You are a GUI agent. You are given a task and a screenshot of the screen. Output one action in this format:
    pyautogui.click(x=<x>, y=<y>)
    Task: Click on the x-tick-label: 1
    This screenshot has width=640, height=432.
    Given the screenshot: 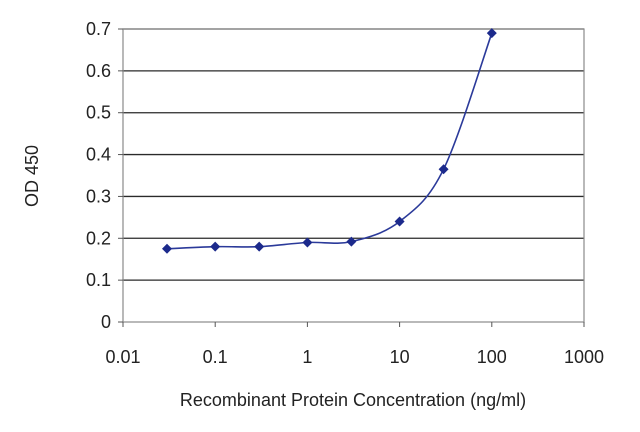 What is the action you would take?
    pyautogui.click(x=307, y=357)
    